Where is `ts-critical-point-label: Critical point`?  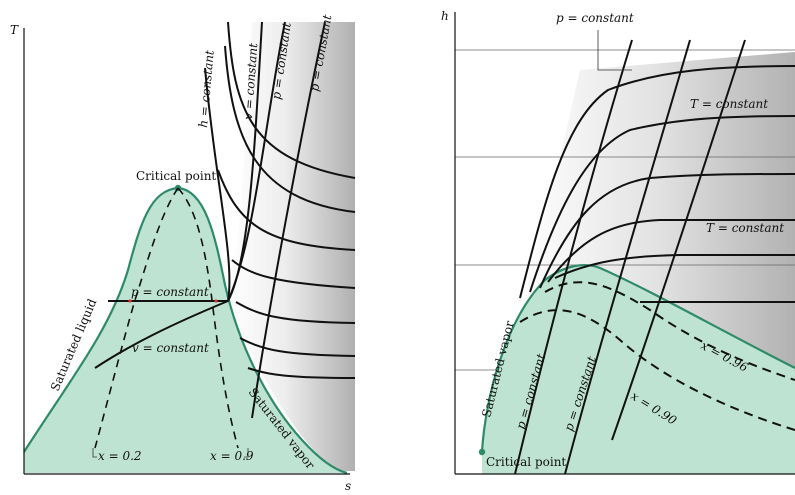
ts-critical-point-label: Critical point is located at coordinates (176, 176).